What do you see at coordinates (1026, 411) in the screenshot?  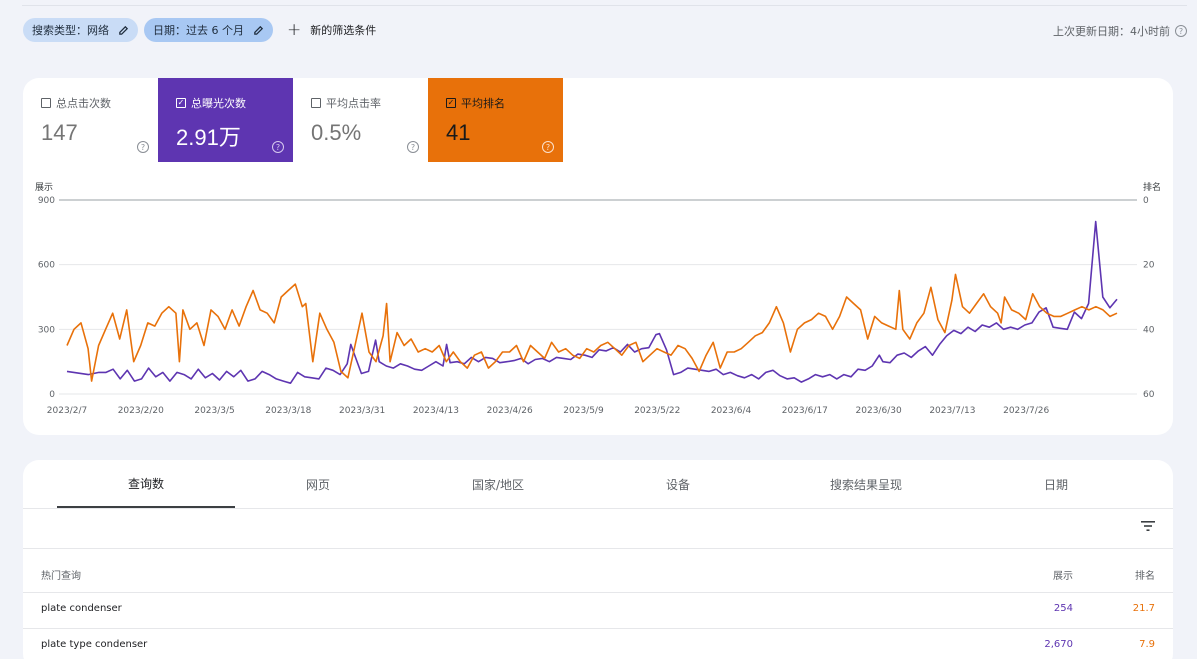 I see `x-tick-label: 2023/7/26` at bounding box center [1026, 411].